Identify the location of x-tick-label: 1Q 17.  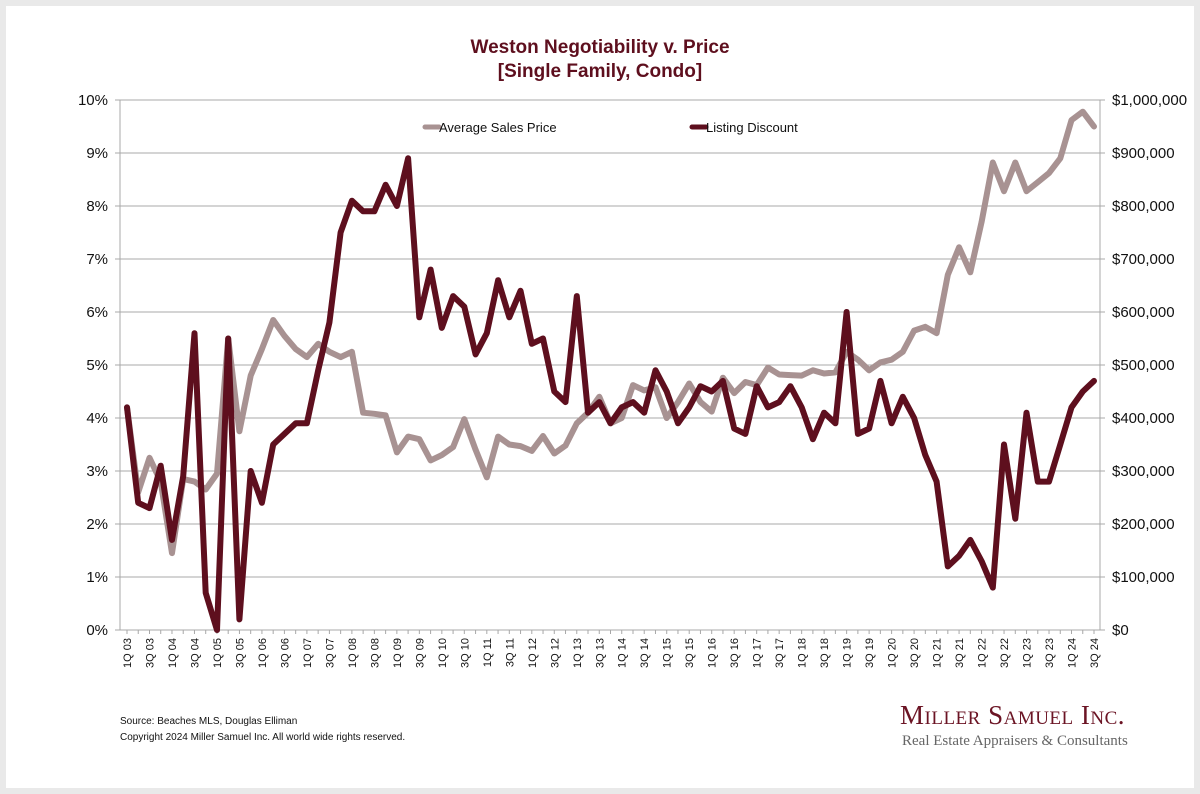
(758, 653).